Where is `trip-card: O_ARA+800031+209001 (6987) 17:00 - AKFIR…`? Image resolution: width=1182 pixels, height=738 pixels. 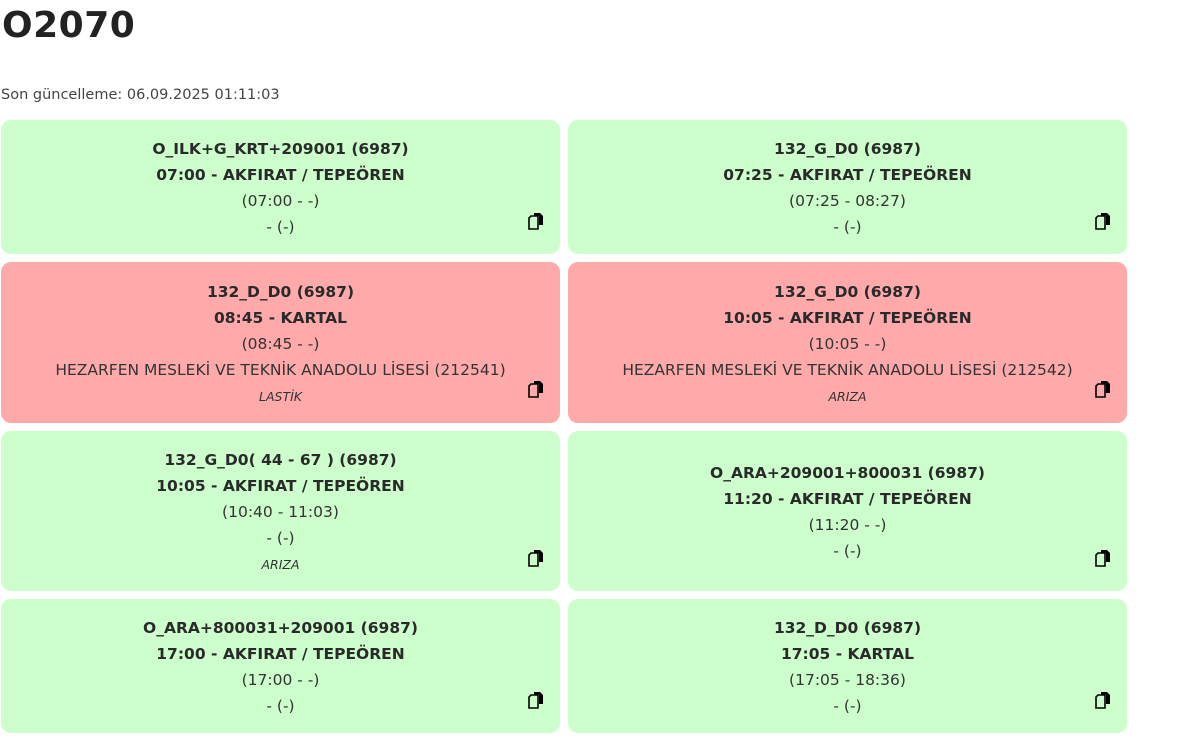
trip-card: O_ARA+800031+209001 (6987) 17:00 - AKFIR… is located at coordinates (280, 666).